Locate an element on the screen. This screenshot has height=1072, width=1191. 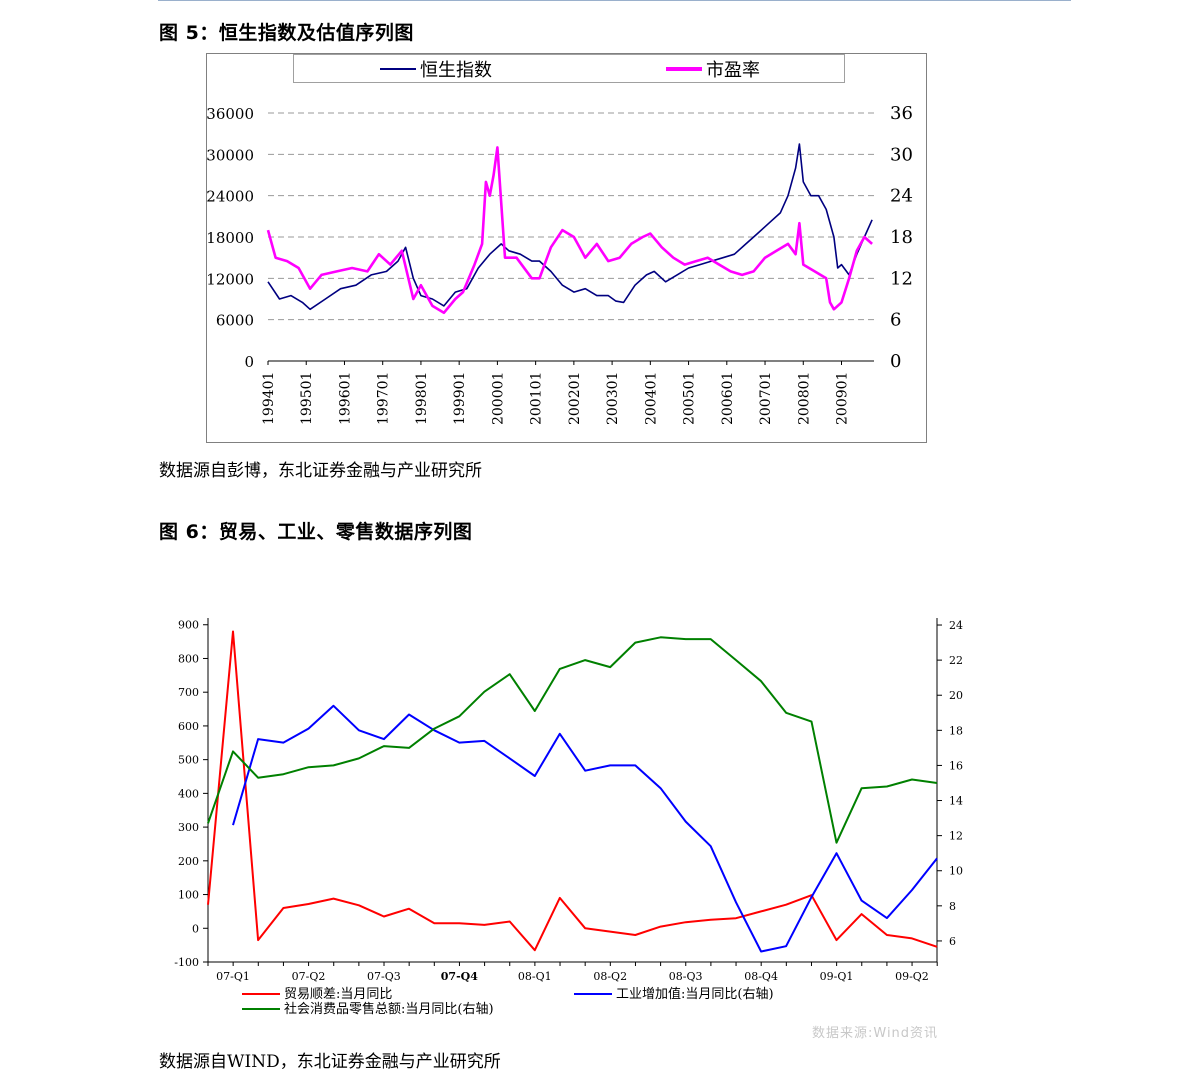
x-tick-label: 08-Q3 is located at coordinates (686, 976).